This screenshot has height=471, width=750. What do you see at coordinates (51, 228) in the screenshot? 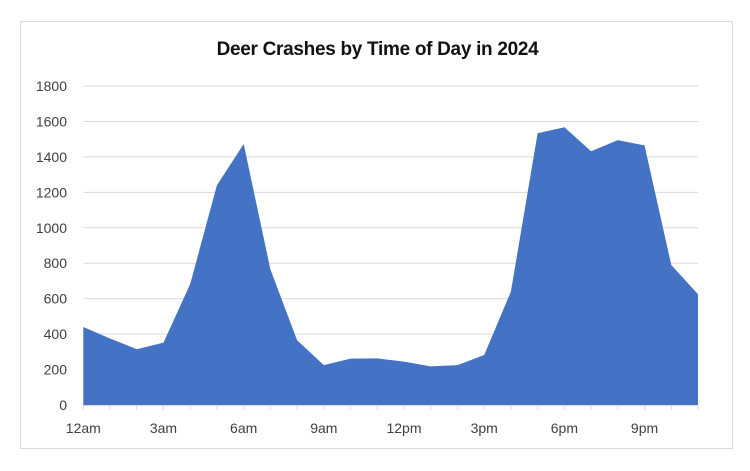
I see `y-tick-label: 1000` at bounding box center [51, 228].